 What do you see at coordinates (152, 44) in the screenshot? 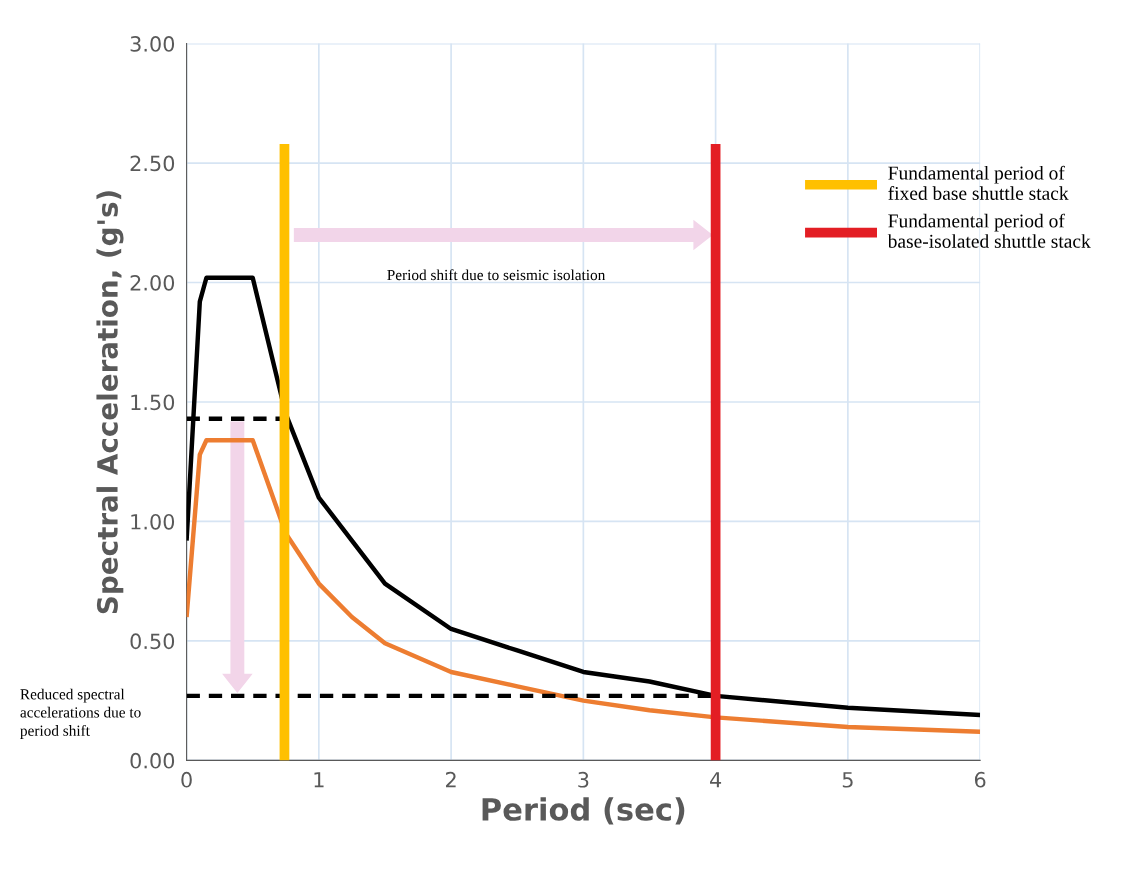
I see `y-tick-label: 3.00` at bounding box center [152, 44].